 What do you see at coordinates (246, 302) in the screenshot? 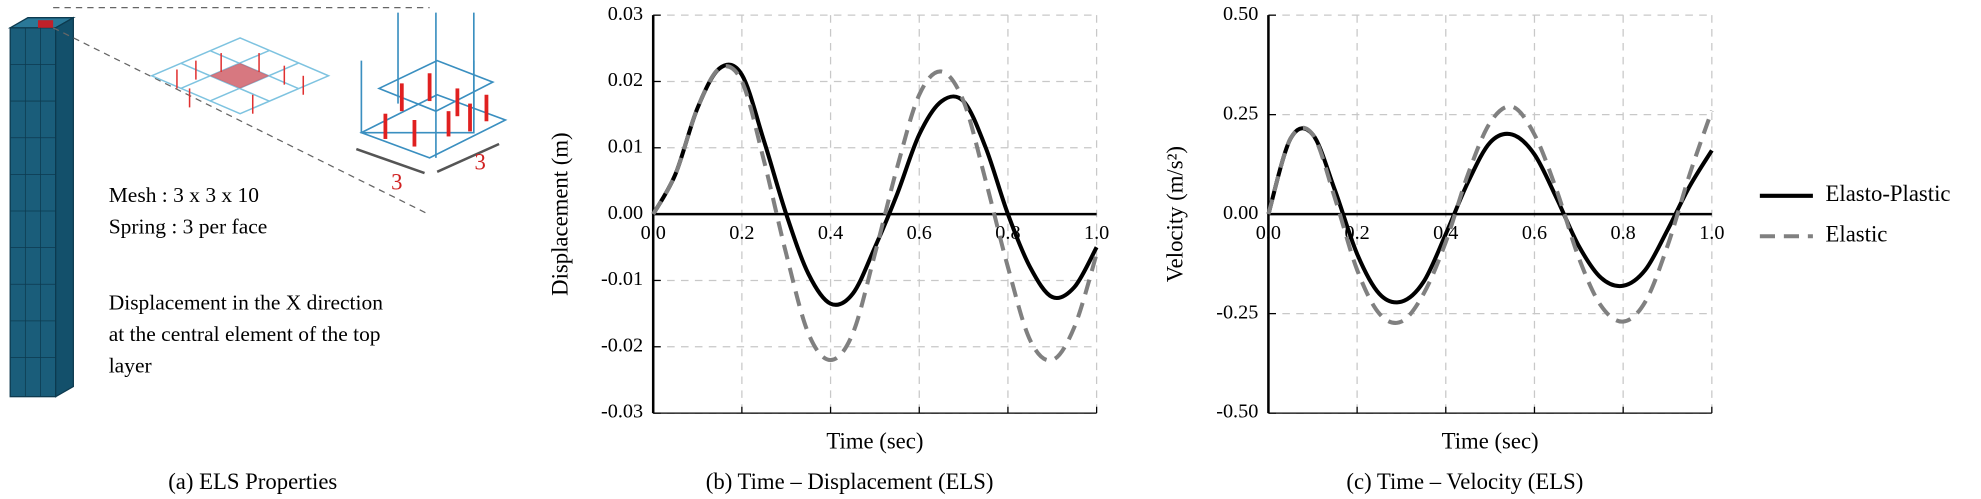
I see `panel-text: Displacement in the X direction` at bounding box center [246, 302].